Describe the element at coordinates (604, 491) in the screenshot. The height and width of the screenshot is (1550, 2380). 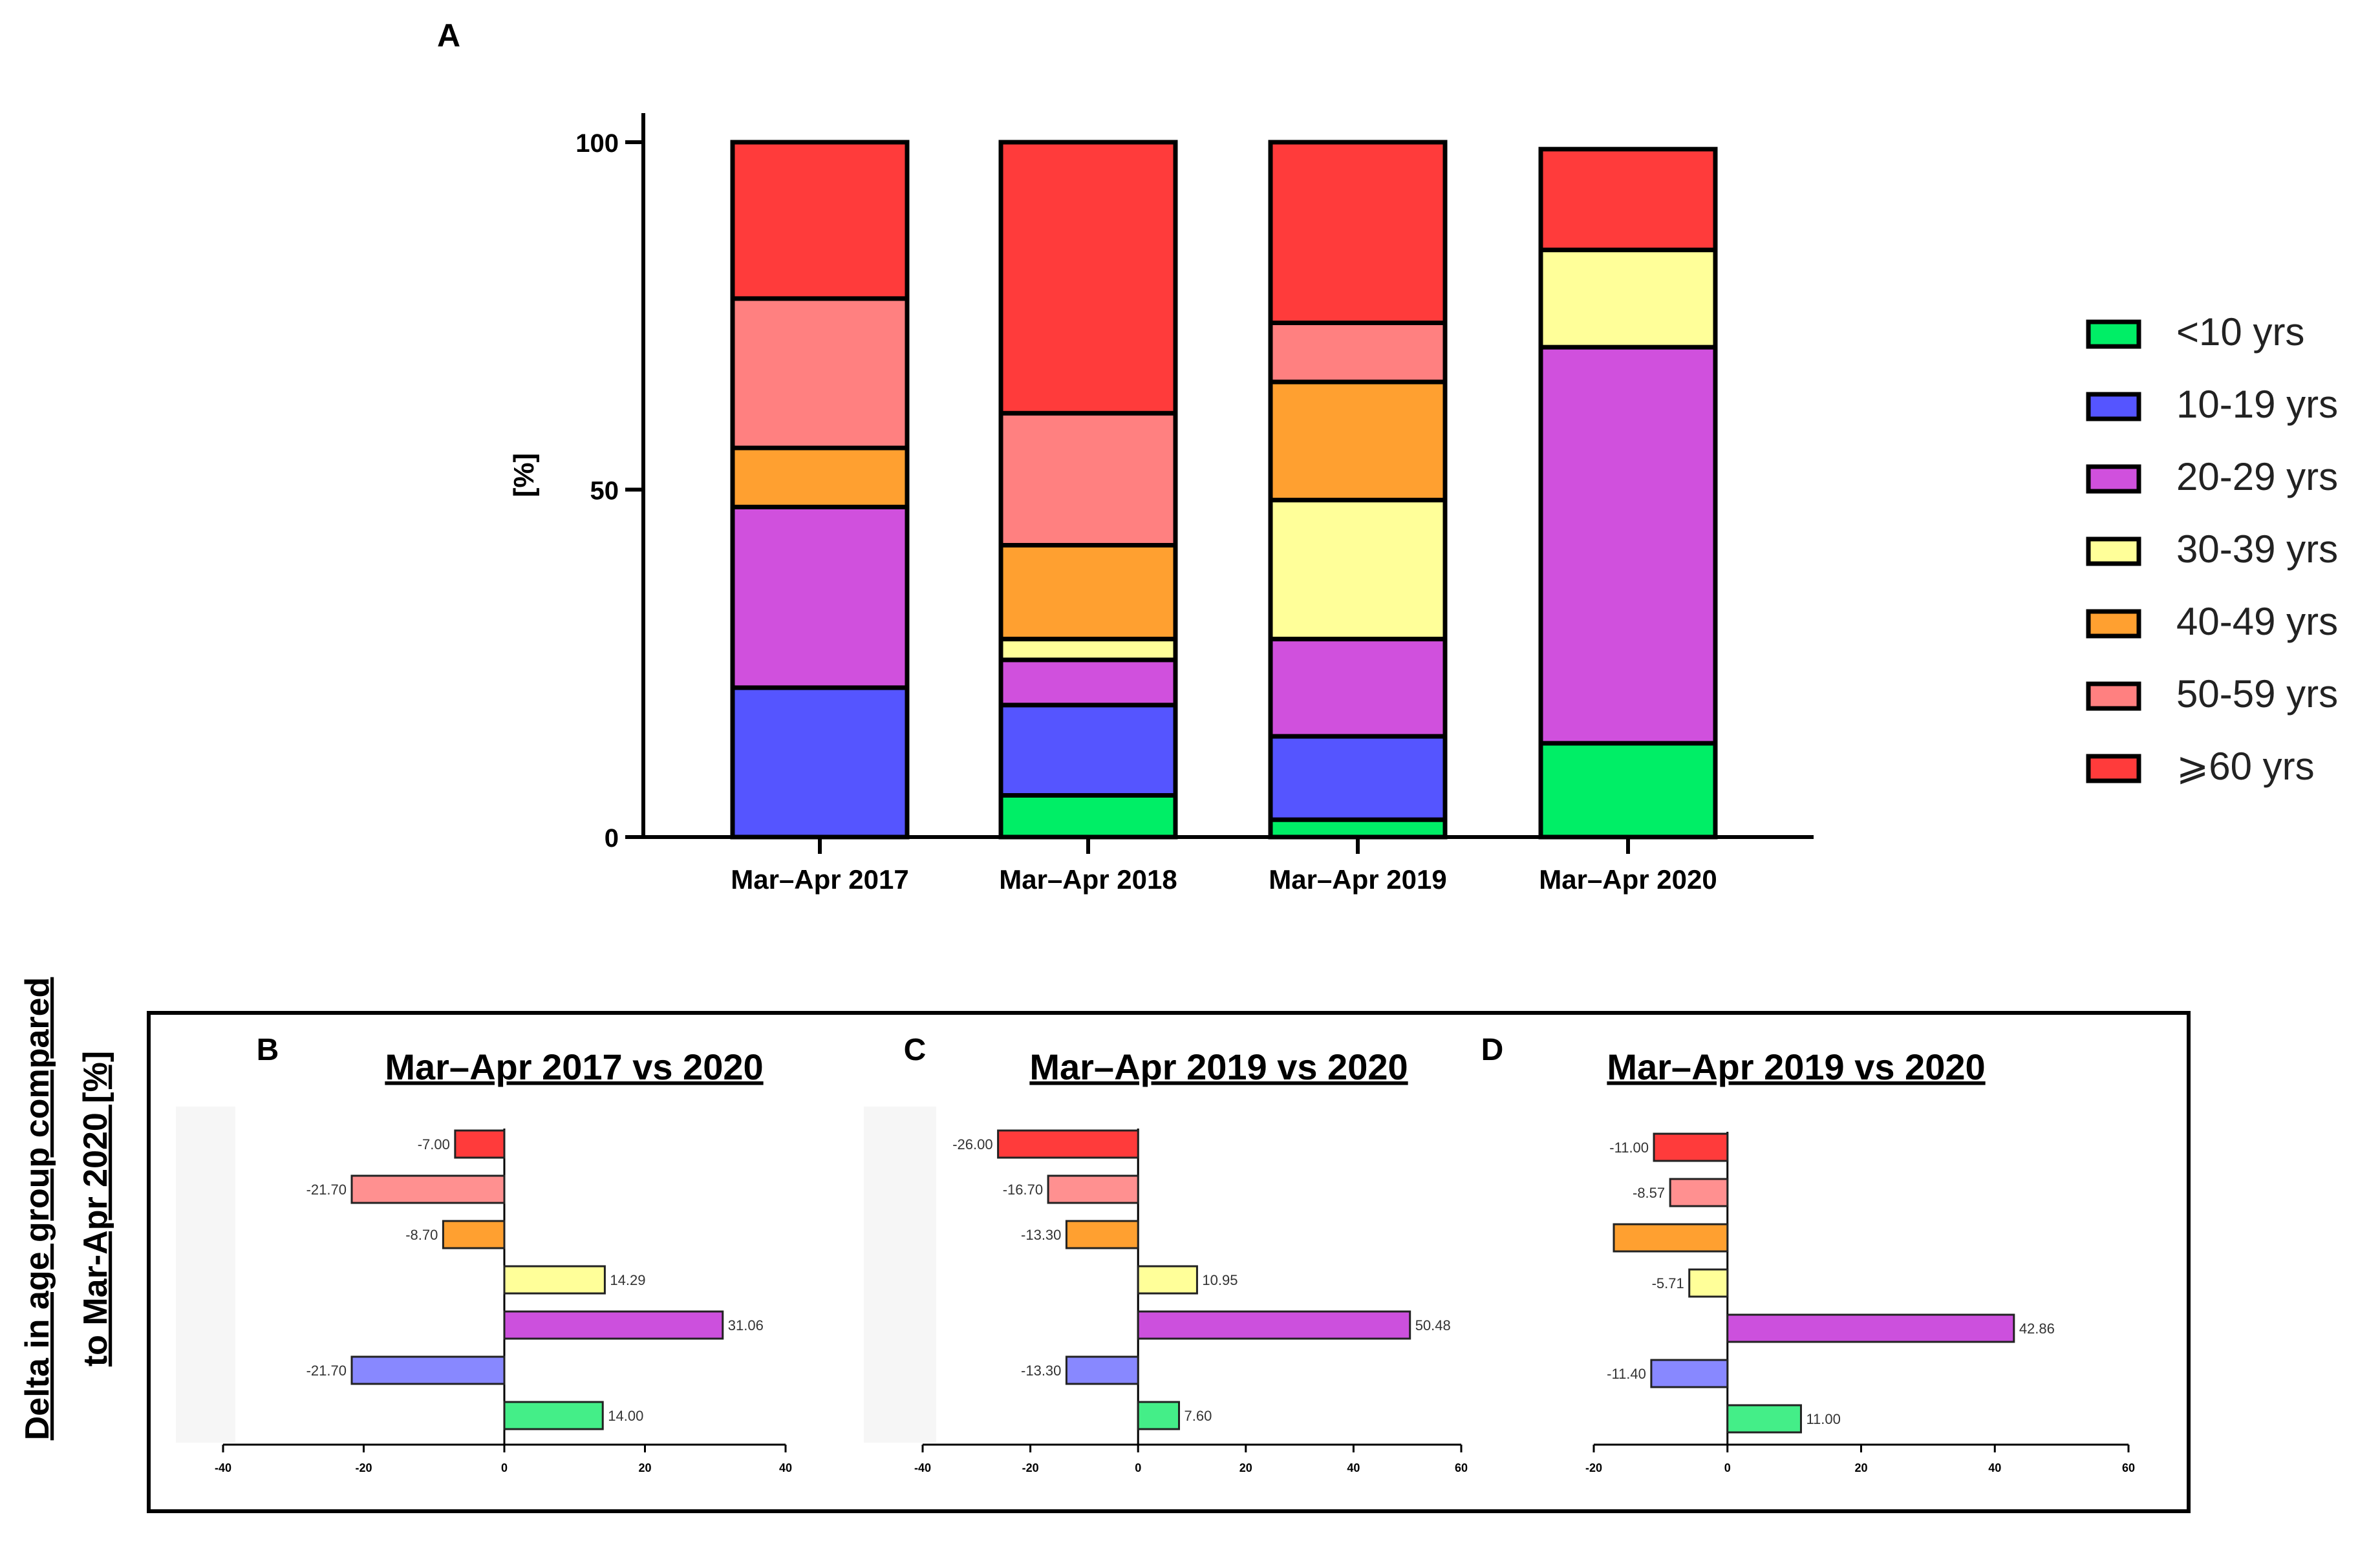
I see `y-tick-label-a: 50` at that location.